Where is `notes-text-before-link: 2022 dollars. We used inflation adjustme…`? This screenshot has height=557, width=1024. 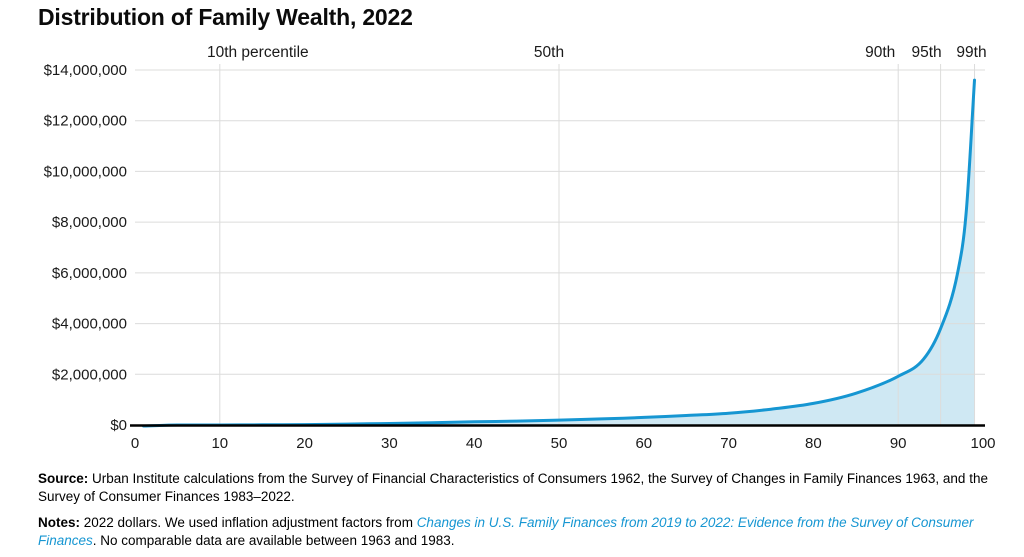
notes-text-before-link: 2022 dollars. We used inflation adjustme… is located at coordinates (248, 522).